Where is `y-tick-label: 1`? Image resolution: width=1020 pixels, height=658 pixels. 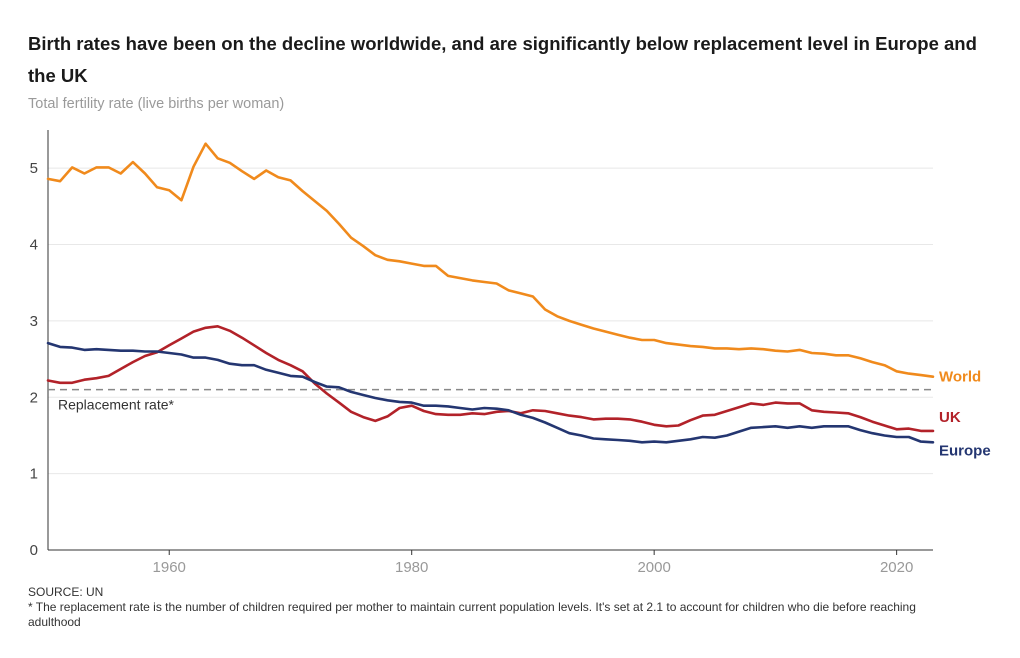
y-tick-label: 1 is located at coordinates (34, 474).